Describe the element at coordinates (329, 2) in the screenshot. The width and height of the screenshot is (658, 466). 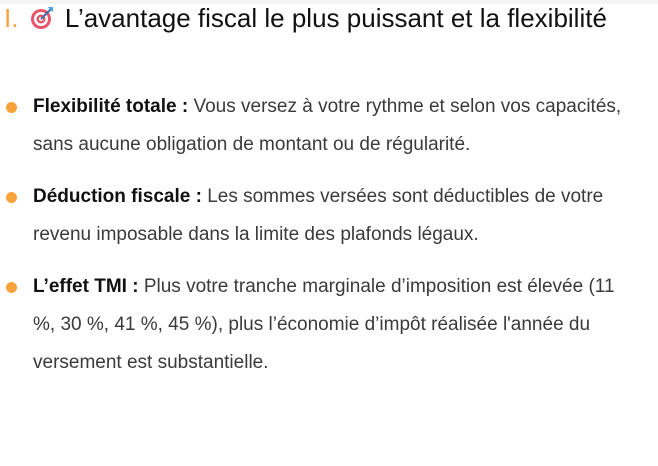
I see `top-edge` at that location.